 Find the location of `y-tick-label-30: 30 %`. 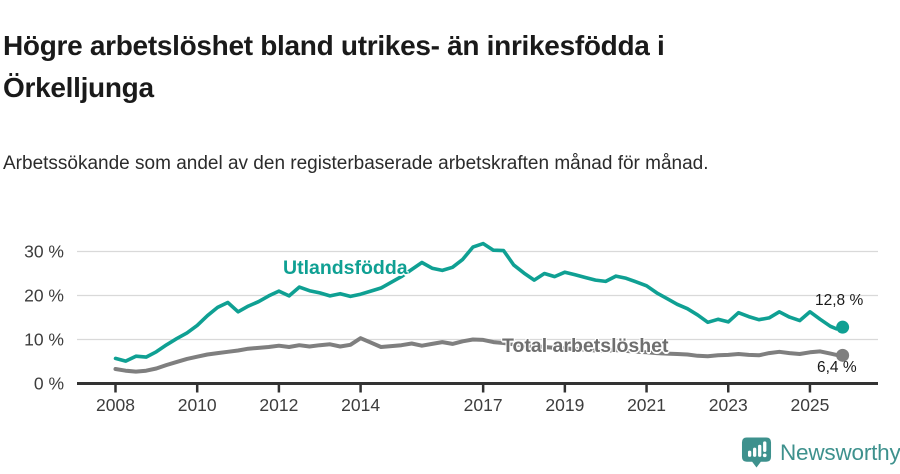

y-tick-label-30: 30 % is located at coordinates (44, 252).